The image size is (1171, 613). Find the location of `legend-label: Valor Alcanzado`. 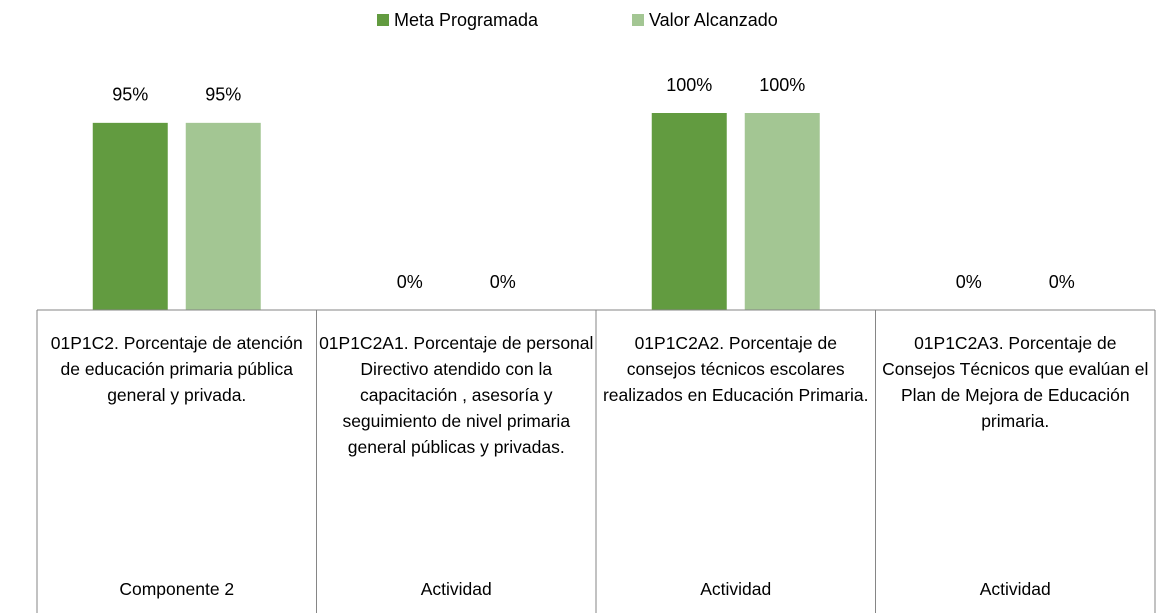

legend-label: Valor Alcanzado is located at coordinates (713, 20).